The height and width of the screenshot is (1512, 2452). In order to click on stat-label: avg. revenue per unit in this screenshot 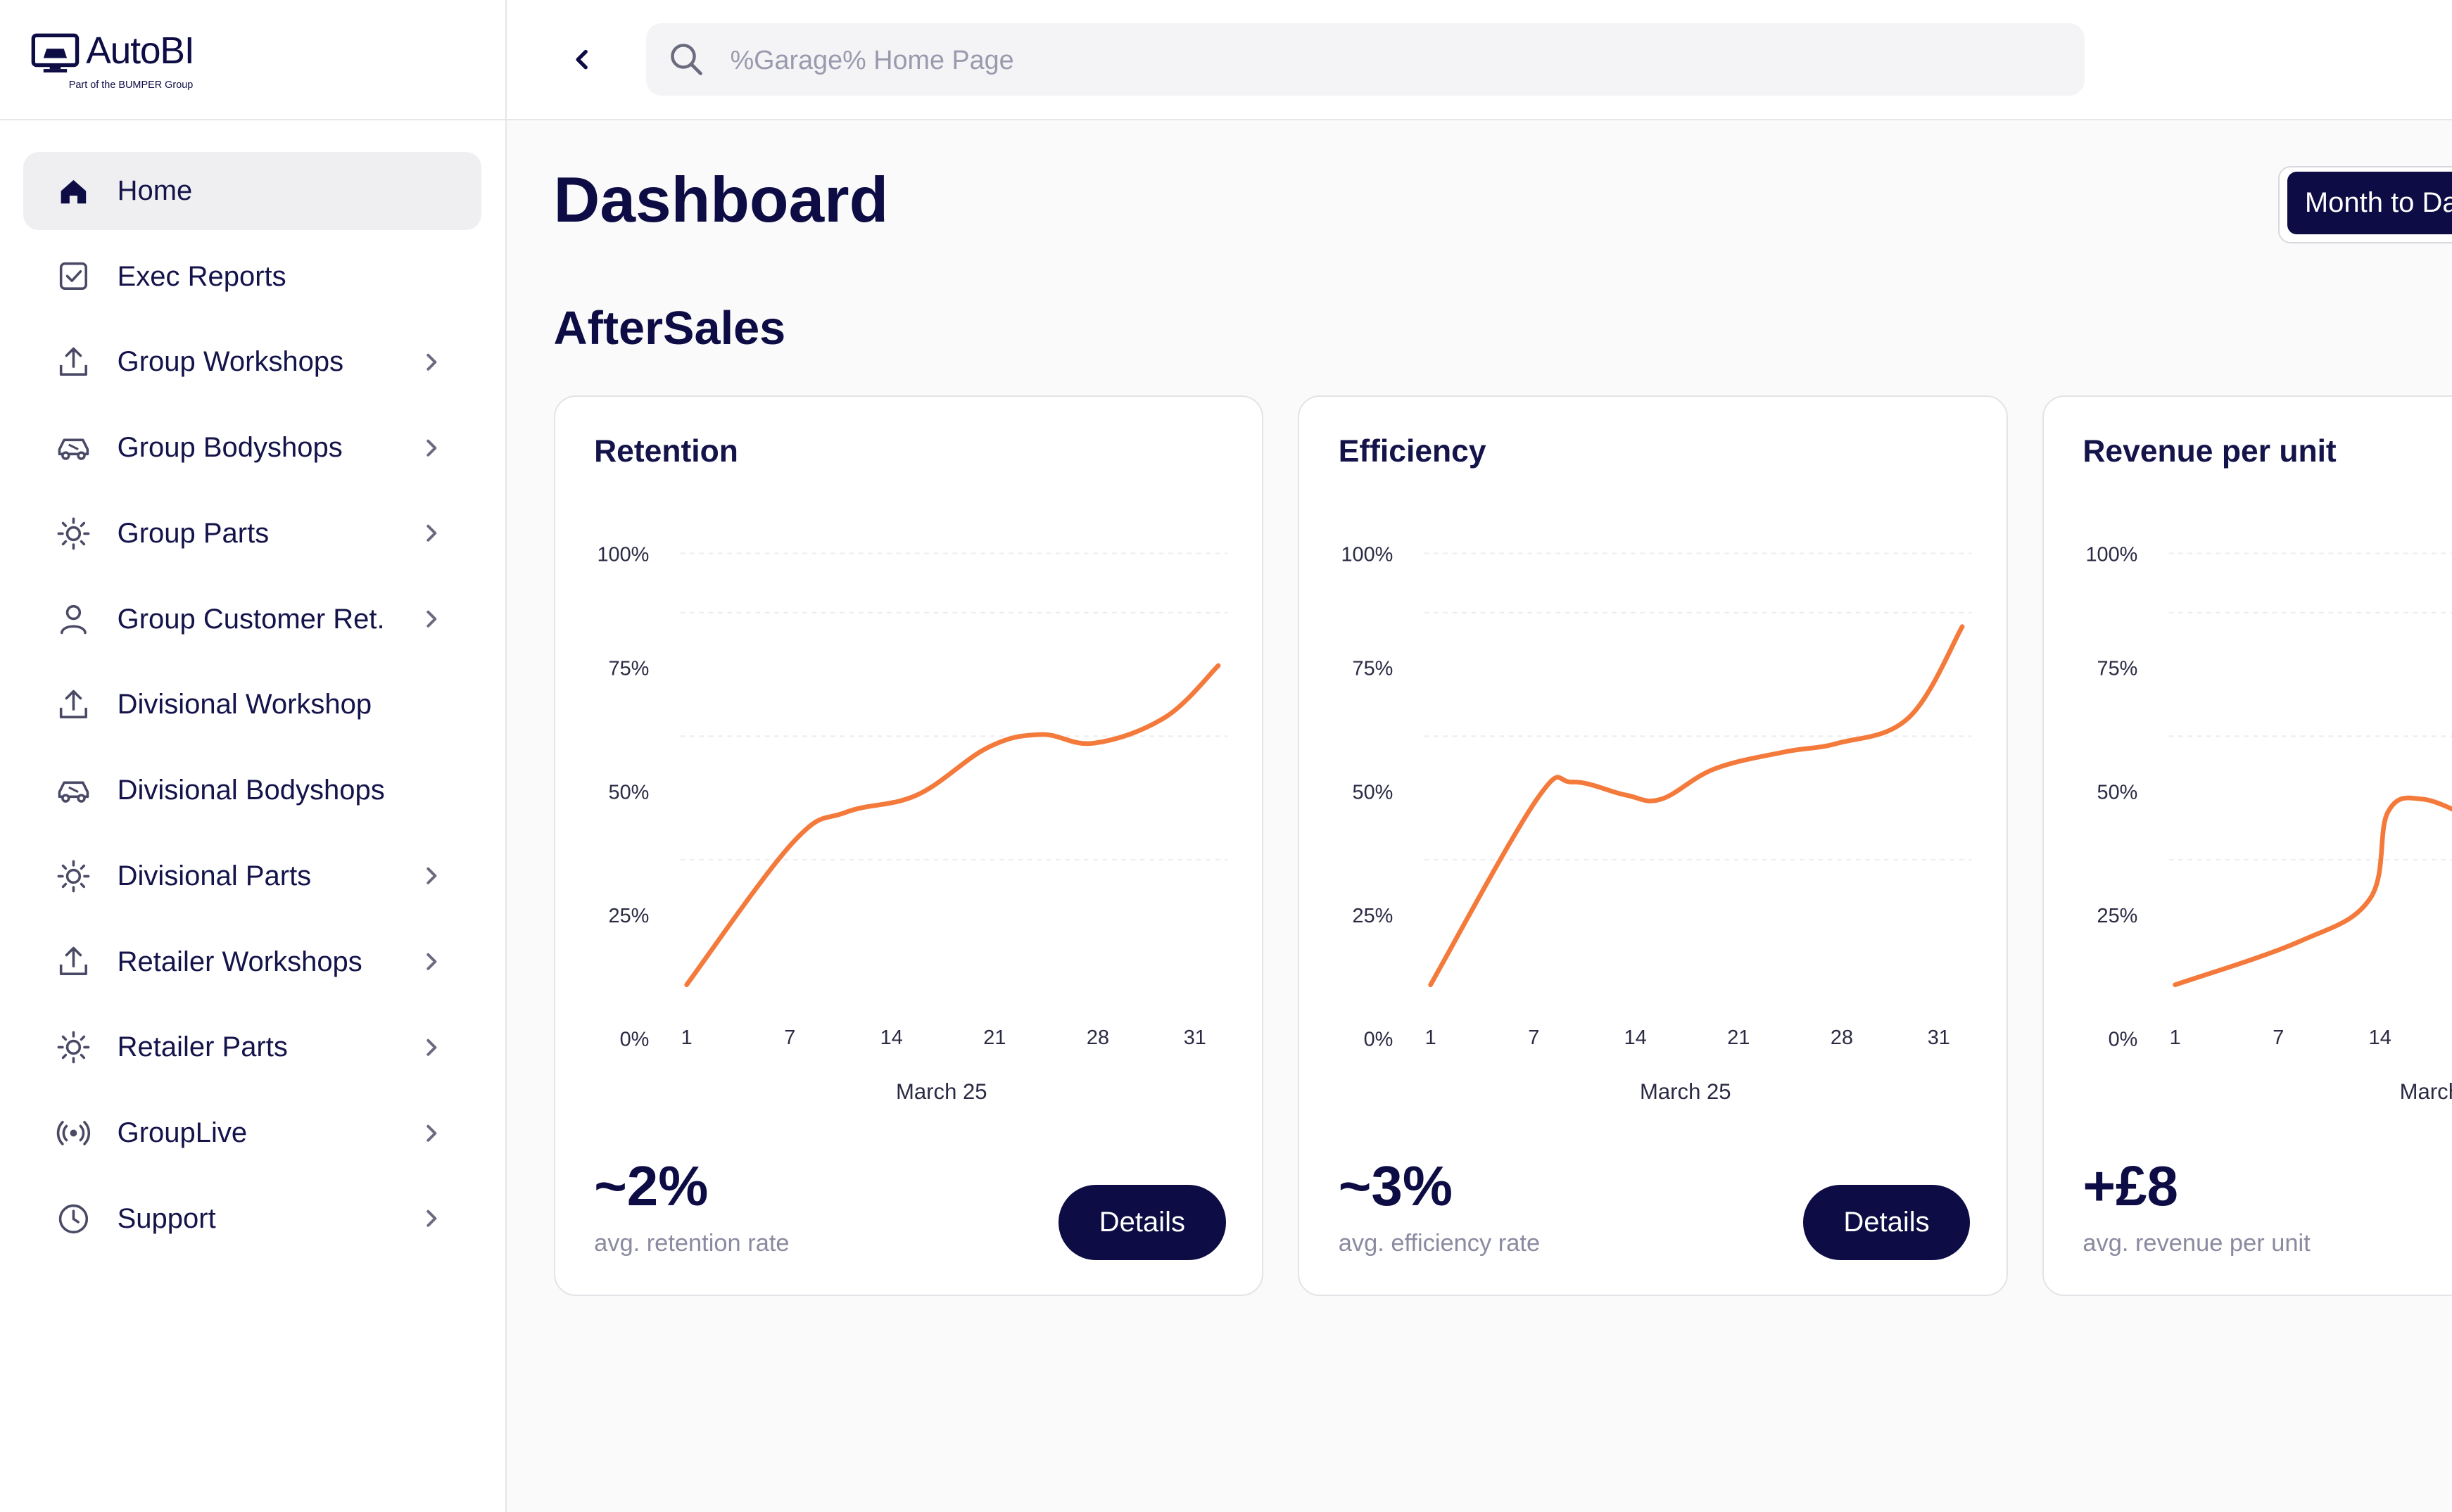, I will do `click(2197, 1243)`.